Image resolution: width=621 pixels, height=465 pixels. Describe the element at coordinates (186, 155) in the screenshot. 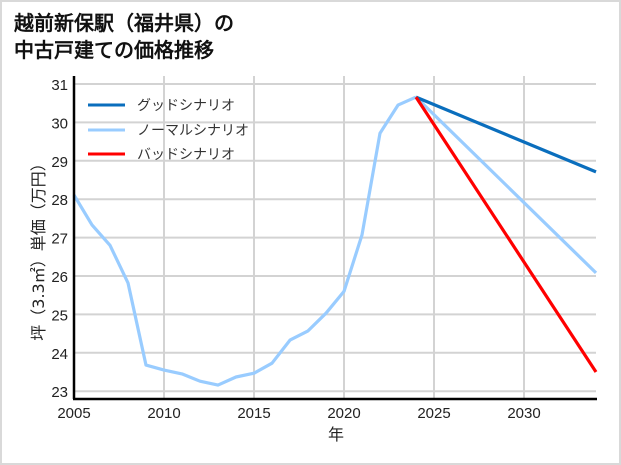

I see `legend-label-bad: バッドシナリオ` at that location.